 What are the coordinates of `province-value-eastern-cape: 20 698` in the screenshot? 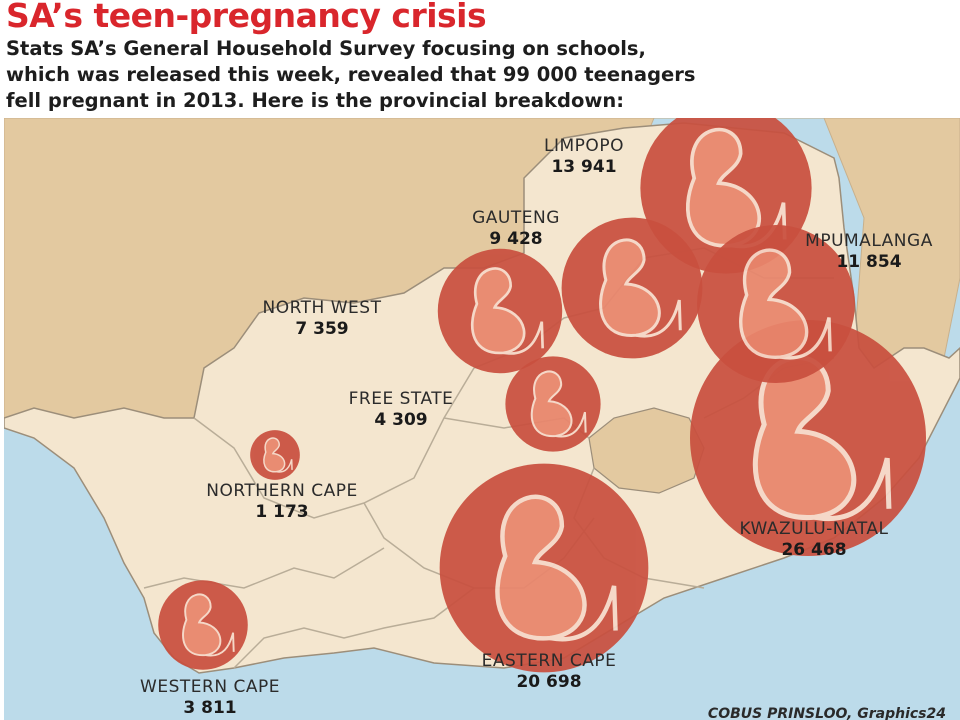 It's located at (548, 682).